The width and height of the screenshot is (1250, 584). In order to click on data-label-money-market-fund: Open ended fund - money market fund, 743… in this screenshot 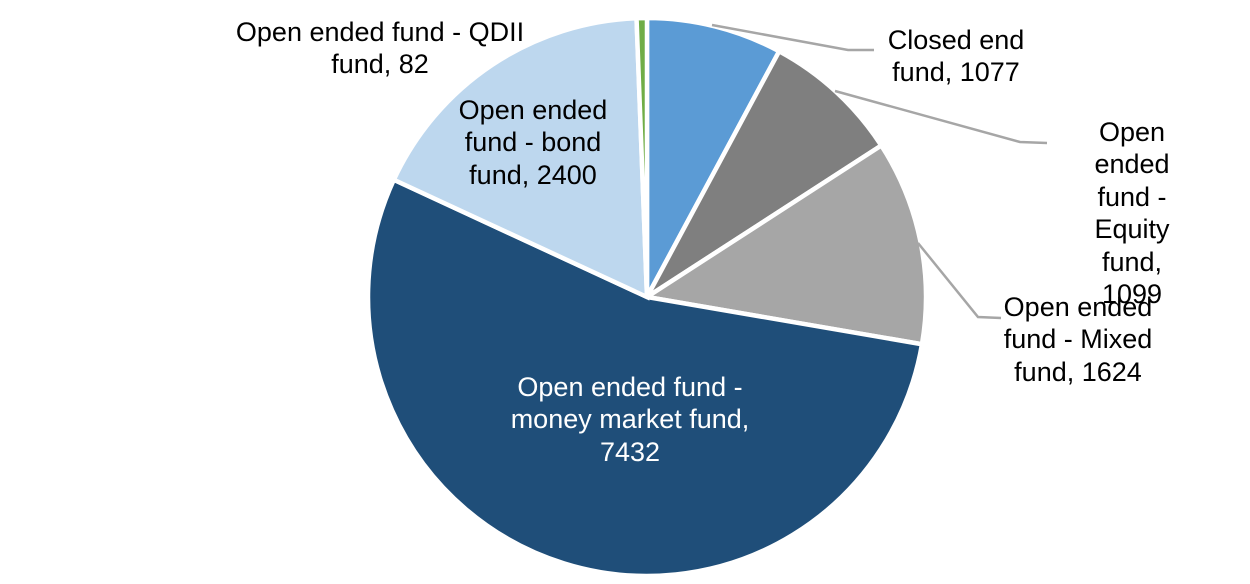, I will do `click(630, 419)`.